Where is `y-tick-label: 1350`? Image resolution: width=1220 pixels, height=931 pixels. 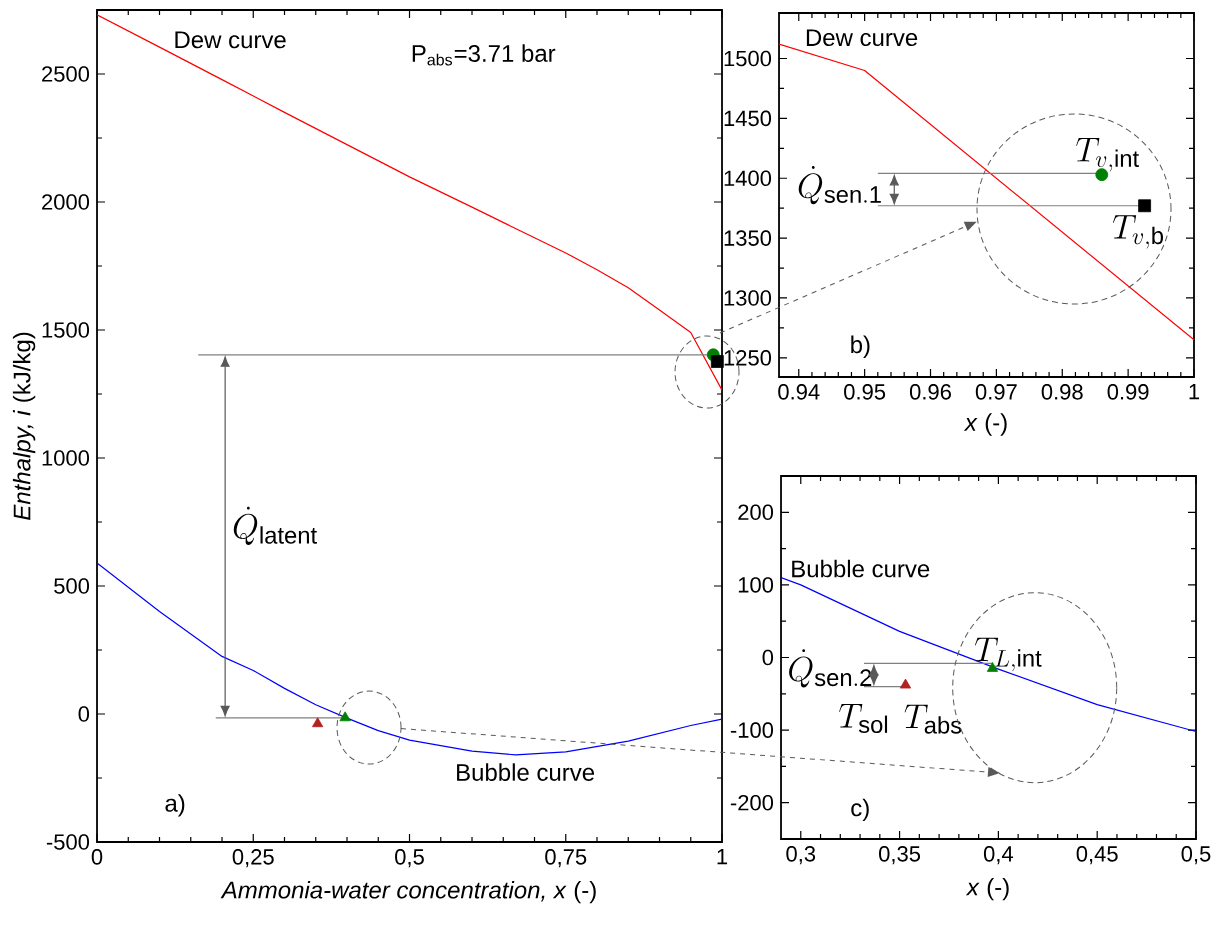
y-tick-label: 1350 is located at coordinates (748, 238).